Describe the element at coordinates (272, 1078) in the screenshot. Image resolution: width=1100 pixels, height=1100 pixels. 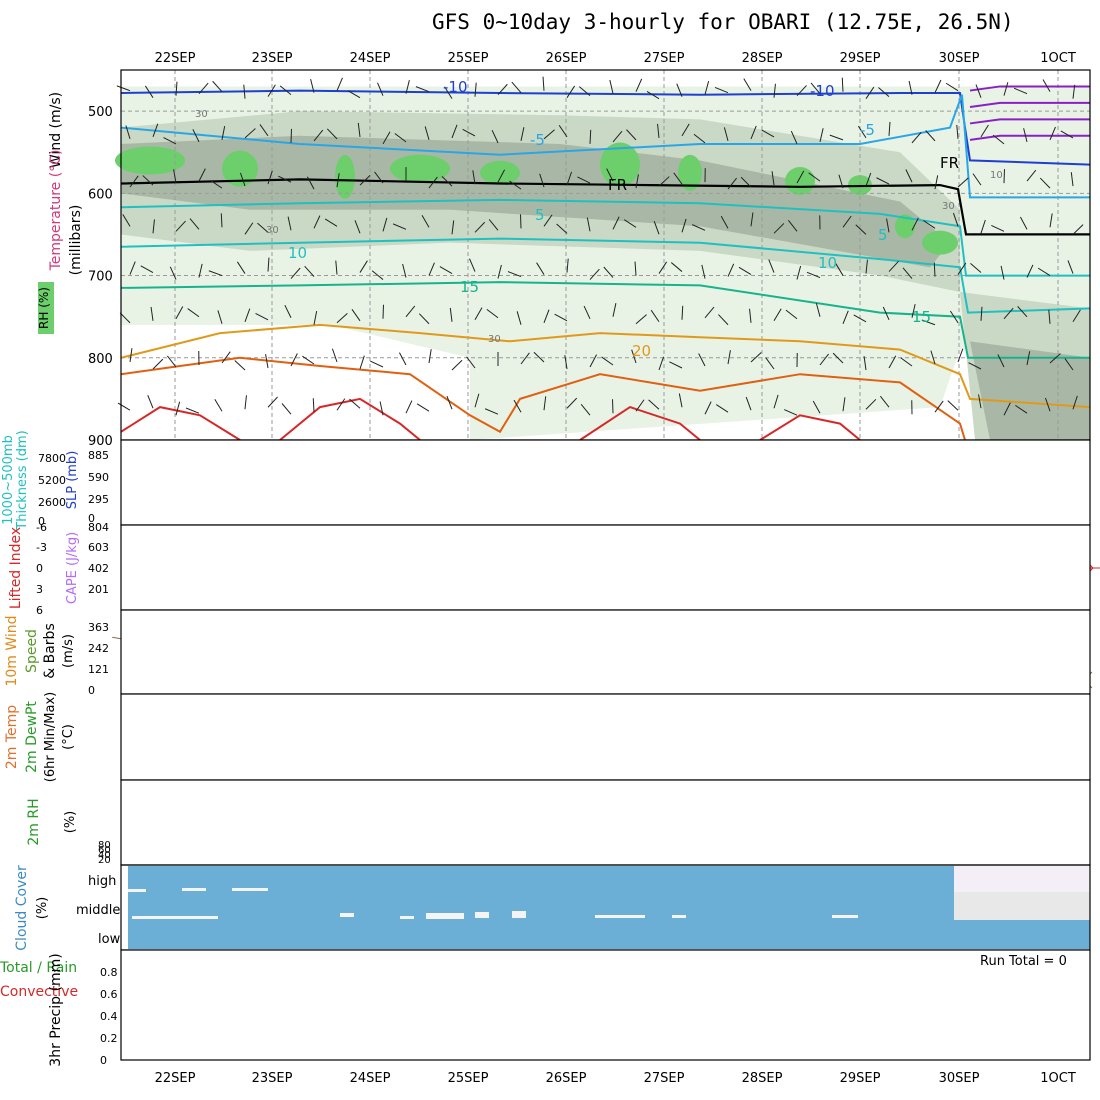
I see `date-tick-bottom: 23SEP` at that location.